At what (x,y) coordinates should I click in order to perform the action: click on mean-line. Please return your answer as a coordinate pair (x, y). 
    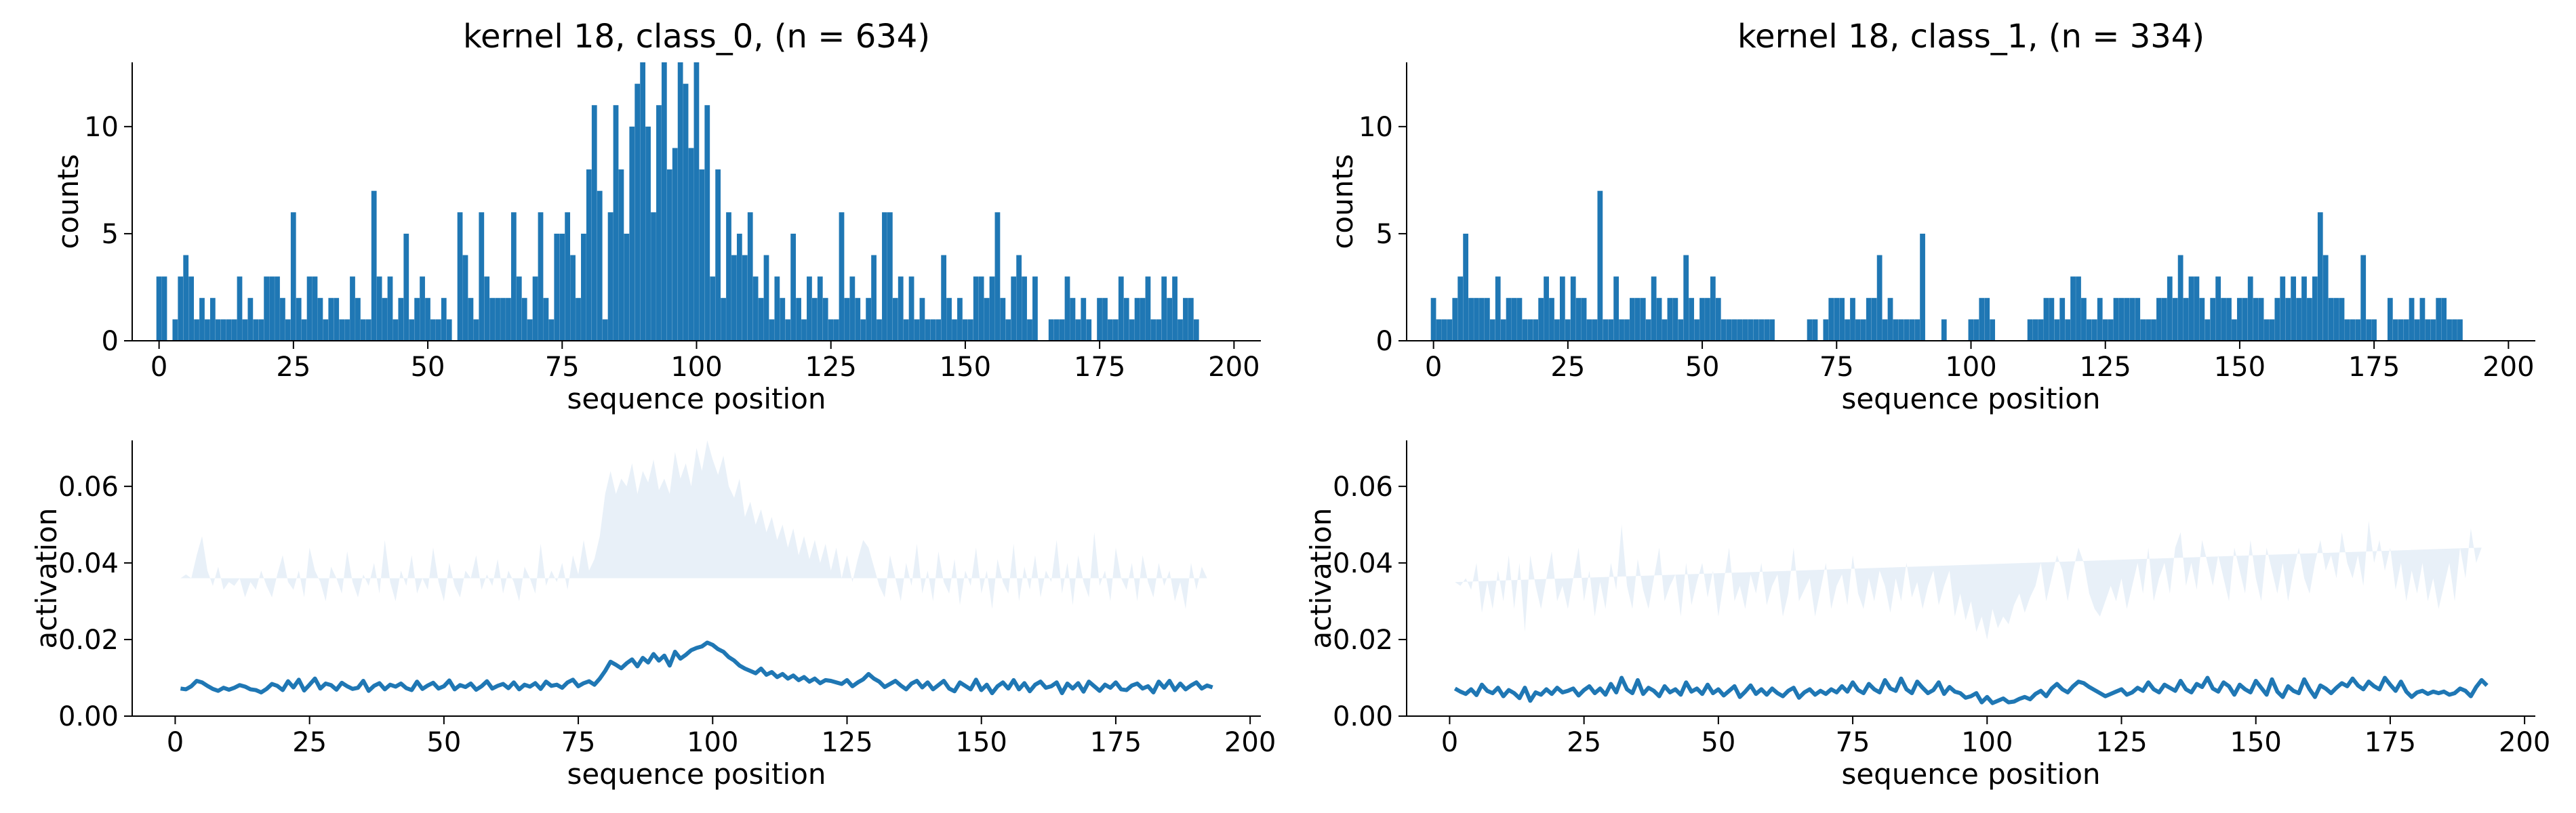
    Looking at the image, I should click on (1971, 690).